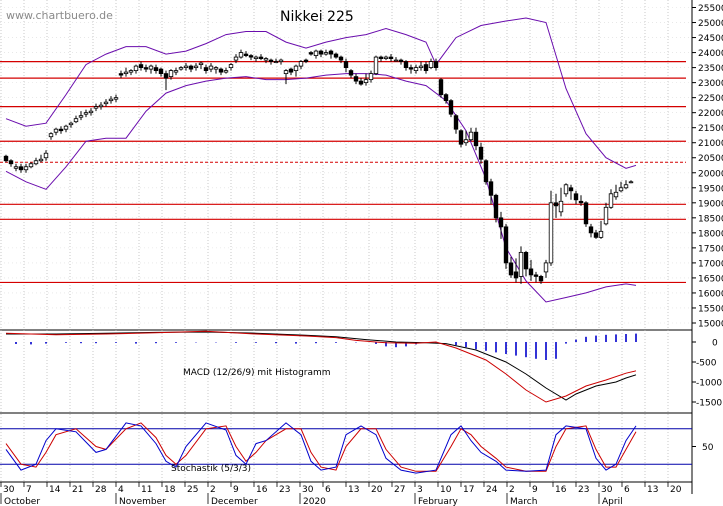  I want to click on y-tick-label: -1000, so click(709, 384).